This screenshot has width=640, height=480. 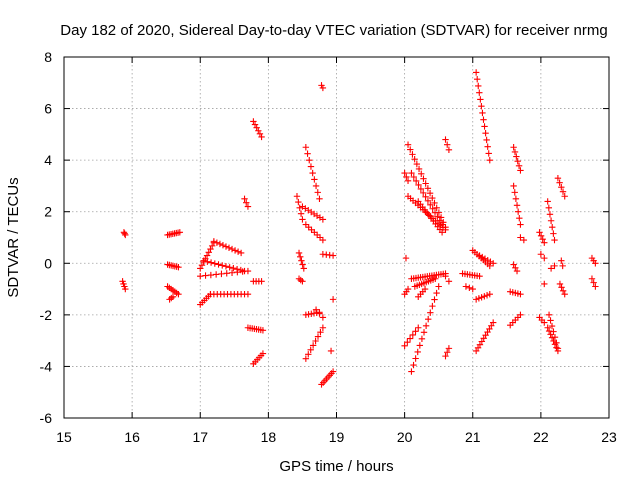 I want to click on x-tick-label: 17, so click(x=200, y=437).